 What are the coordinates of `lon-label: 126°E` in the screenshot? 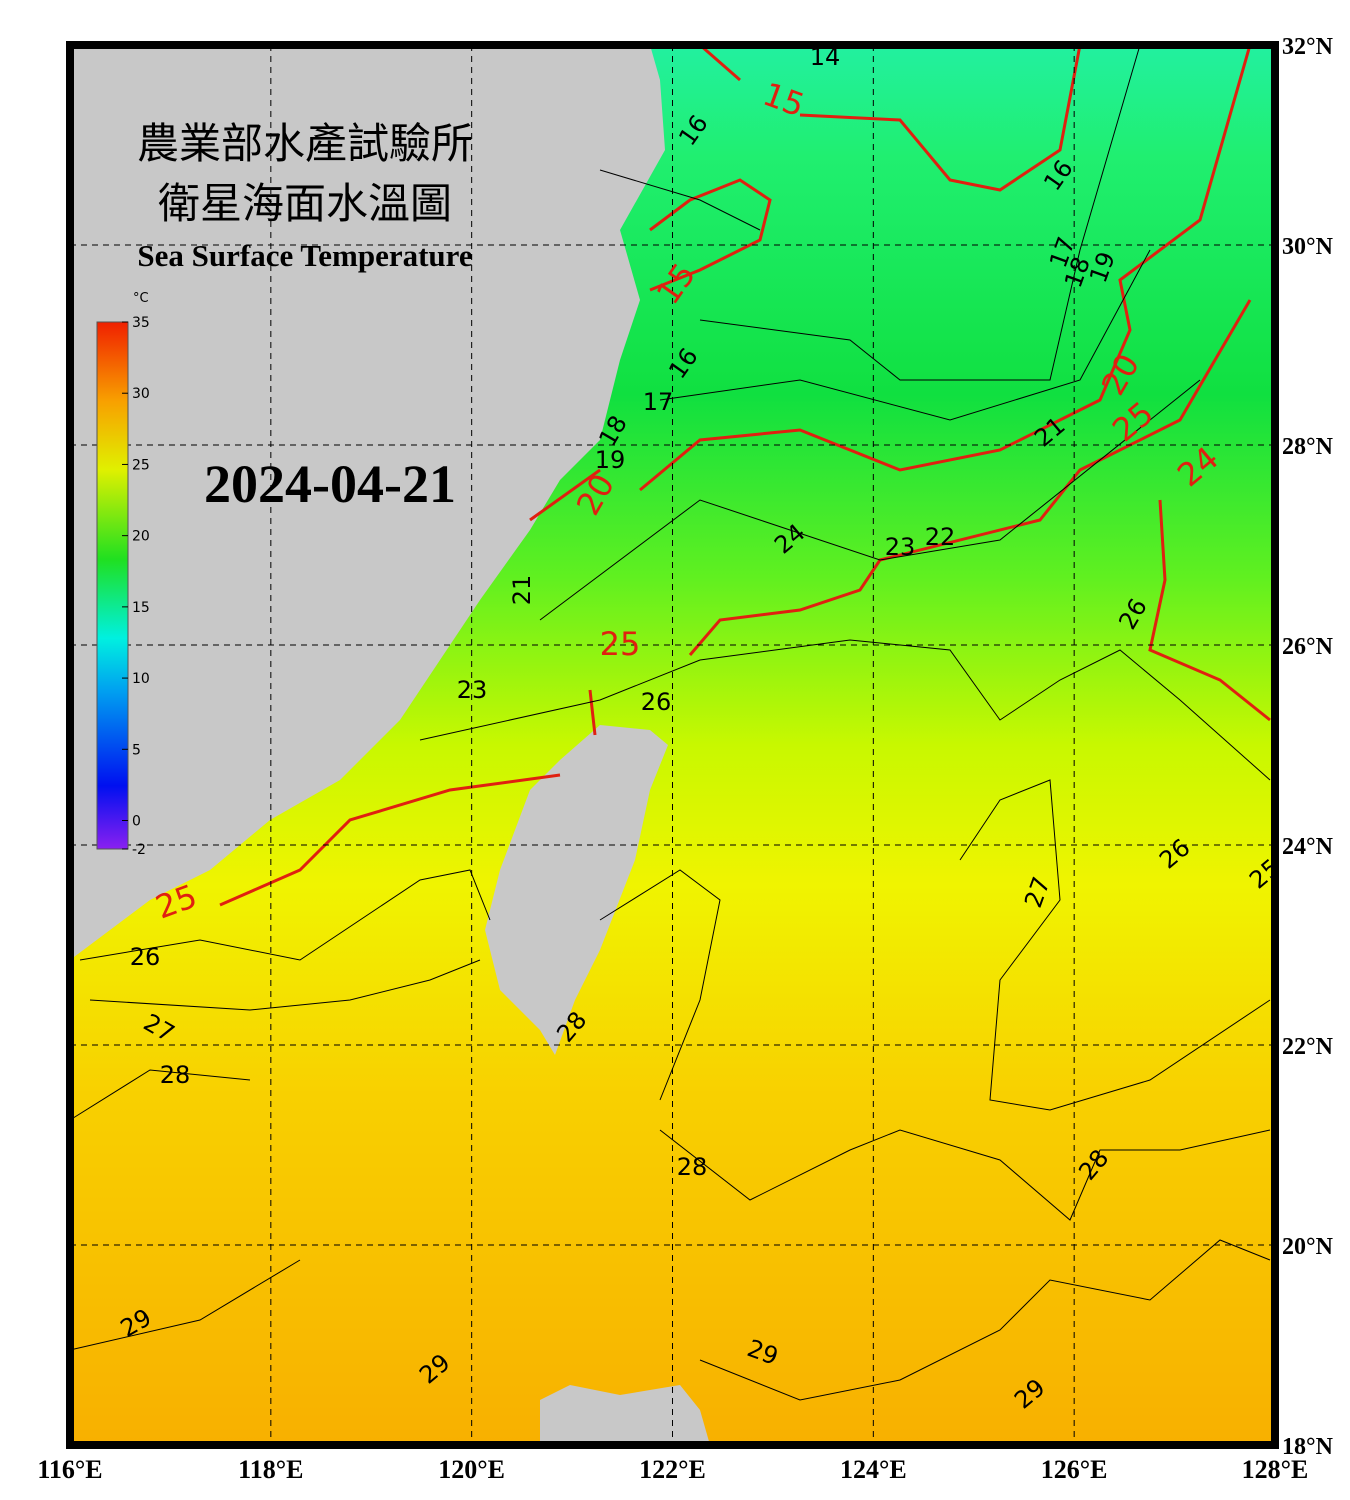 It's located at (1074, 1469).